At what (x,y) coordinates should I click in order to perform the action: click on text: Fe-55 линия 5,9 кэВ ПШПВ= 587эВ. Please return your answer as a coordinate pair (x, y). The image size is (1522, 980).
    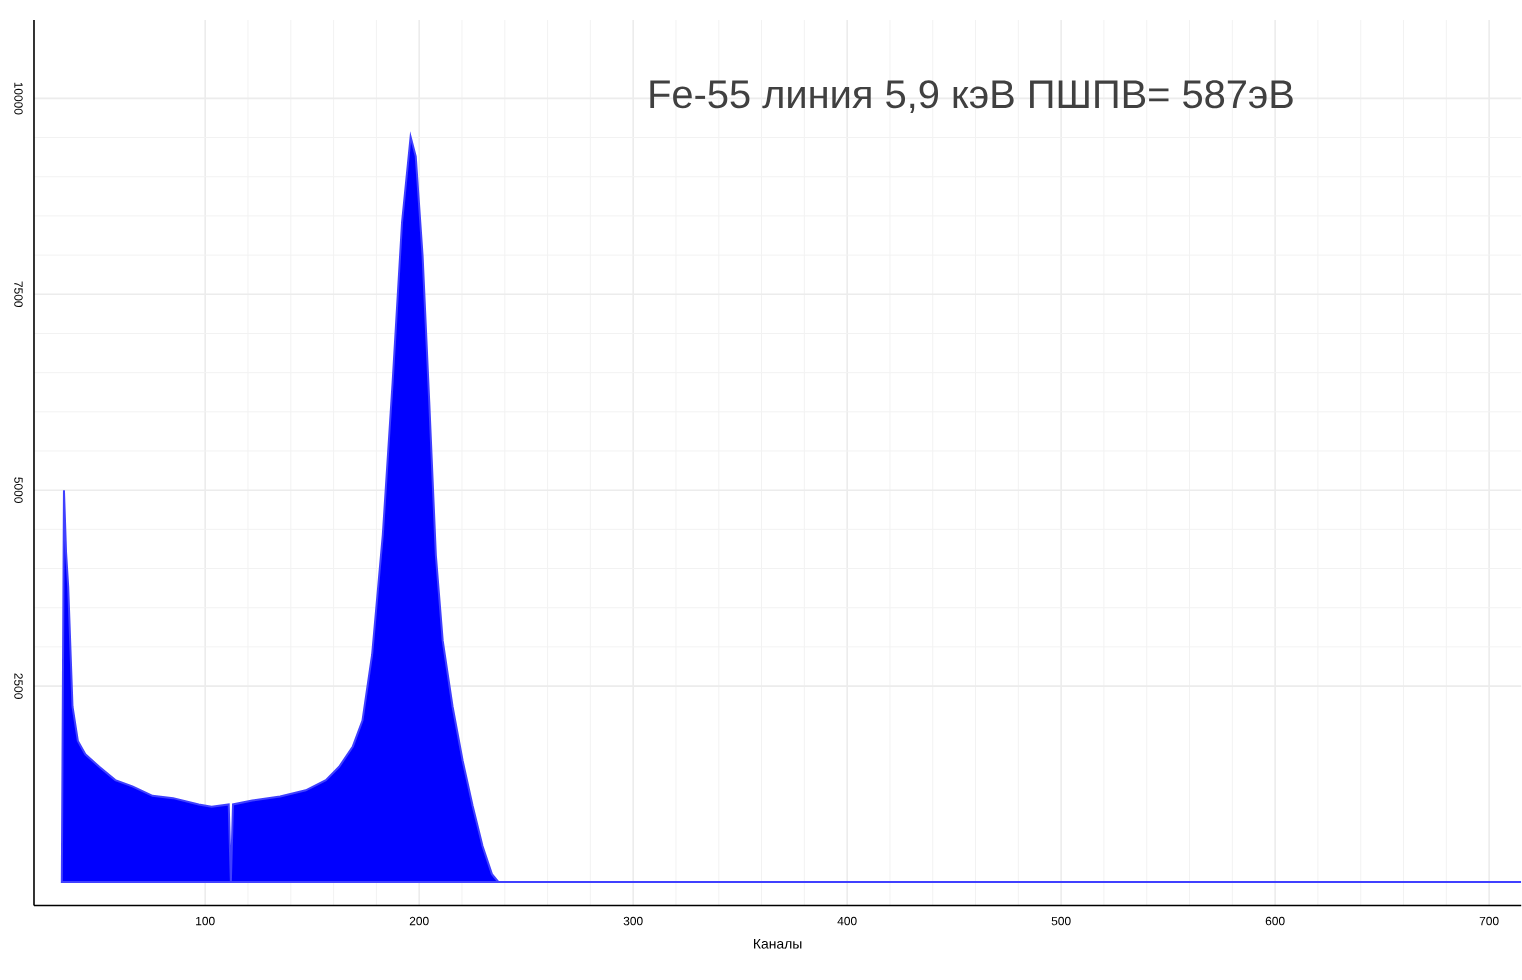
    Looking at the image, I should click on (971, 97).